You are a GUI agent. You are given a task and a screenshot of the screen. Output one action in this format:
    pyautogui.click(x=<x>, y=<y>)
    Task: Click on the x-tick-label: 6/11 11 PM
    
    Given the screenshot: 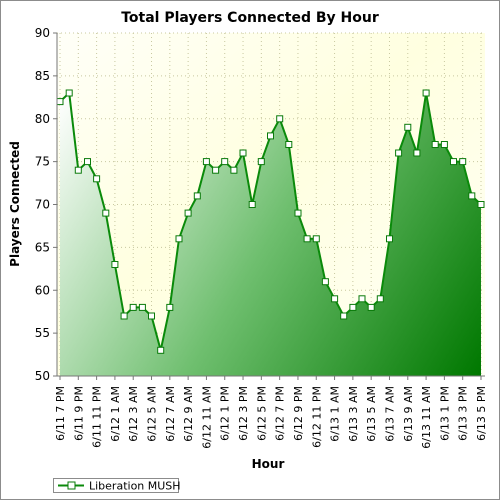 What is the action you would take?
    pyautogui.click(x=97, y=417)
    